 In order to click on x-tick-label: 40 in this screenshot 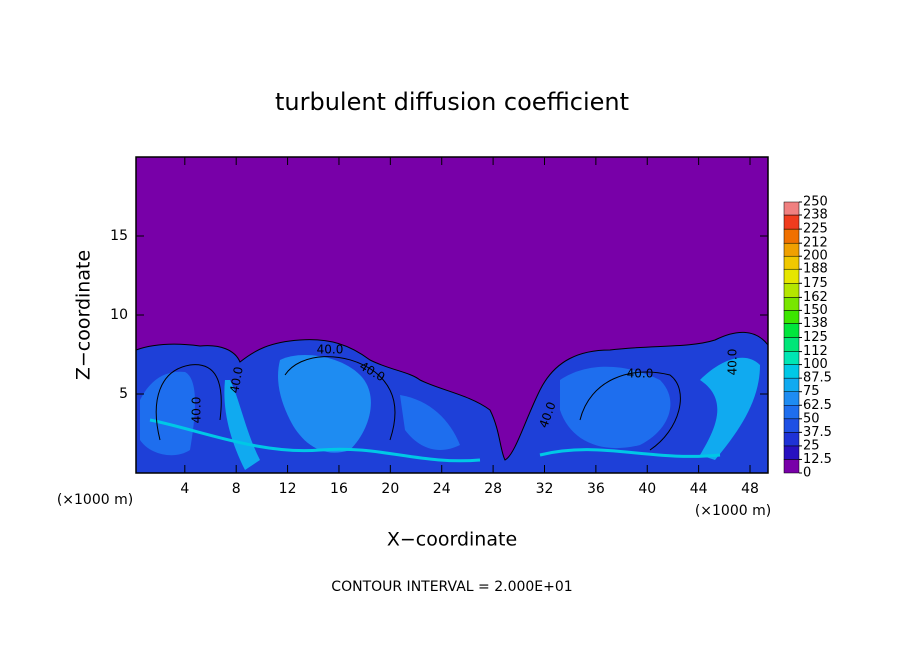, I will do `click(647, 489)`.